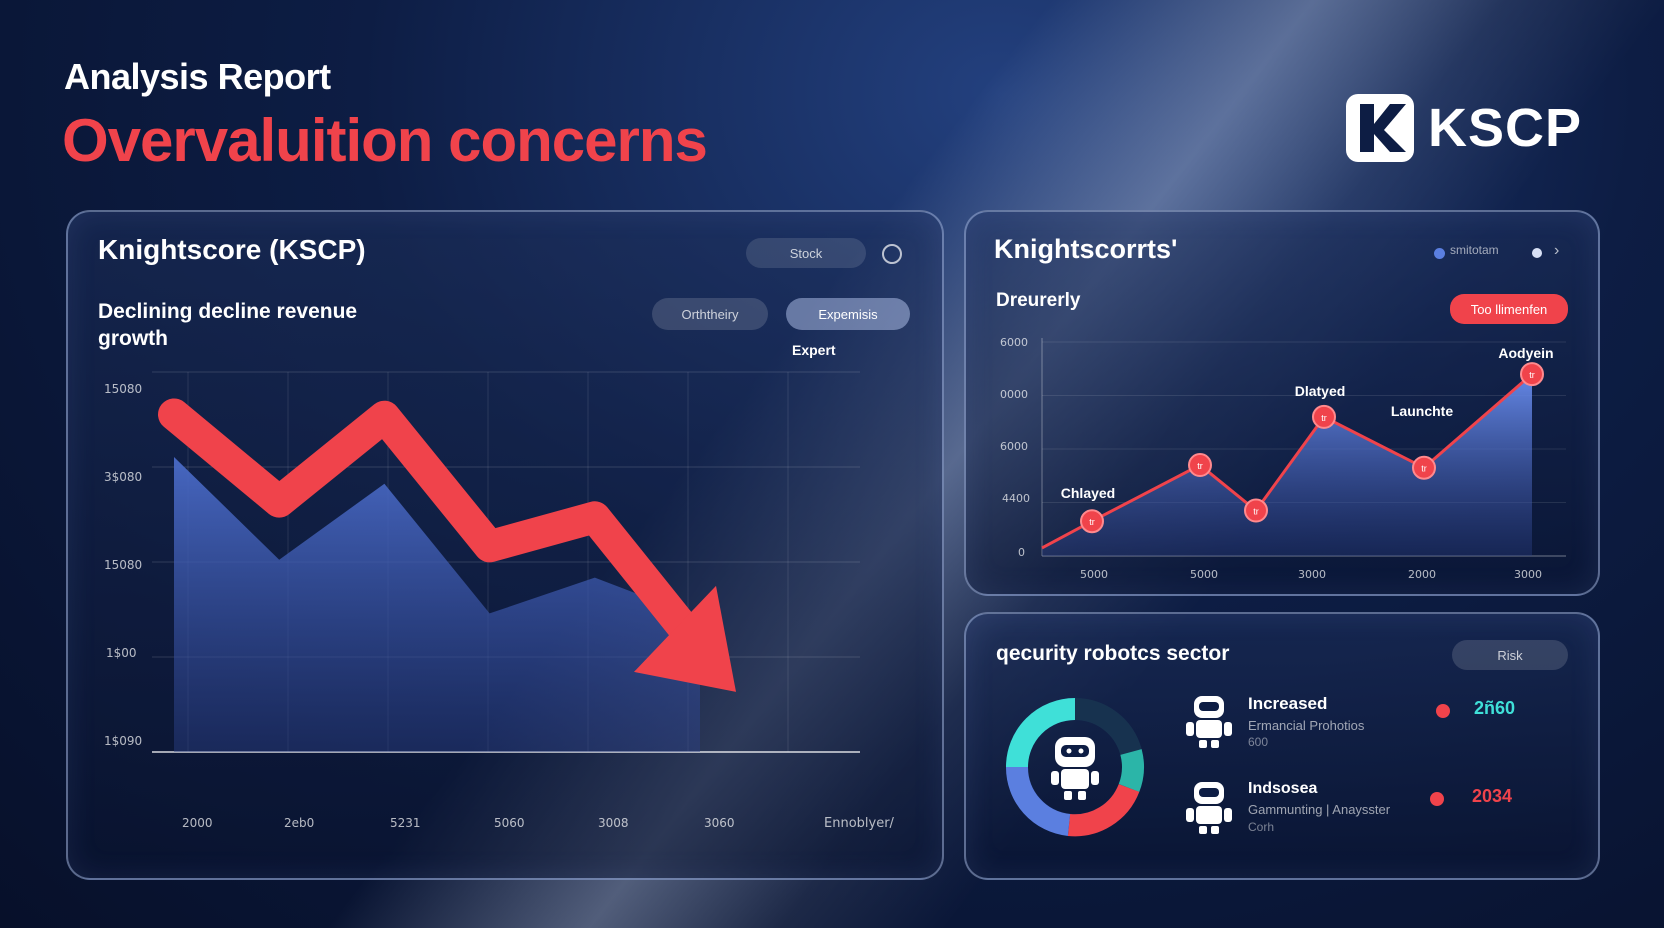 The width and height of the screenshot is (1664, 928). What do you see at coordinates (299, 823) in the screenshot?
I see `x-tick: 2eb0` at bounding box center [299, 823].